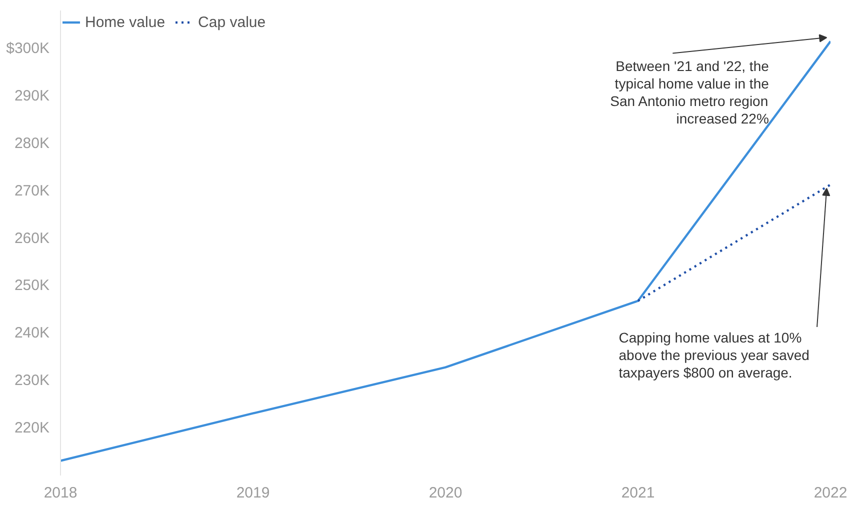 The width and height of the screenshot is (868, 507). I want to click on y-tick-label: $300K, so click(28, 48).